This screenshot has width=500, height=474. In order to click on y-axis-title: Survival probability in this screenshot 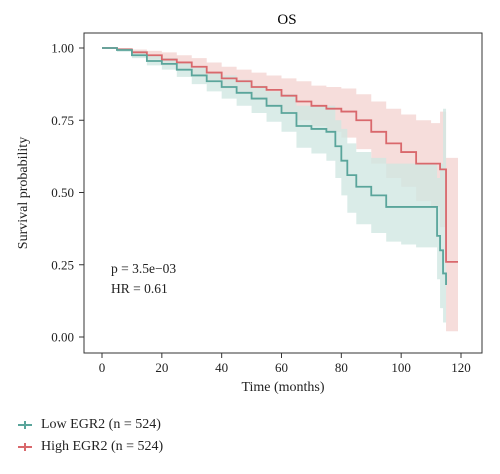, I will do `click(23, 193)`.